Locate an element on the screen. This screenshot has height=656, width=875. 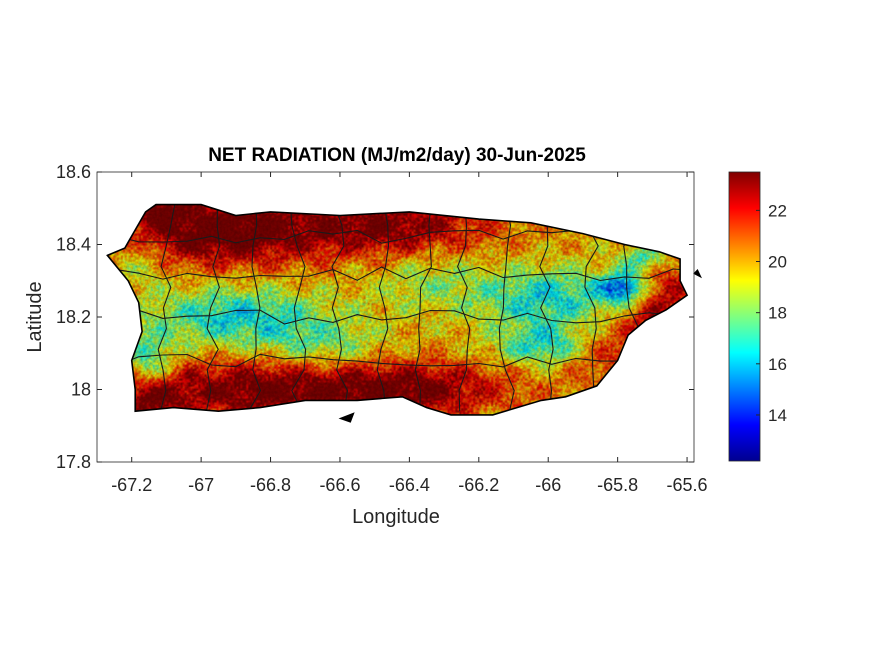
x-tick-label: -66.6 is located at coordinates (339, 485).